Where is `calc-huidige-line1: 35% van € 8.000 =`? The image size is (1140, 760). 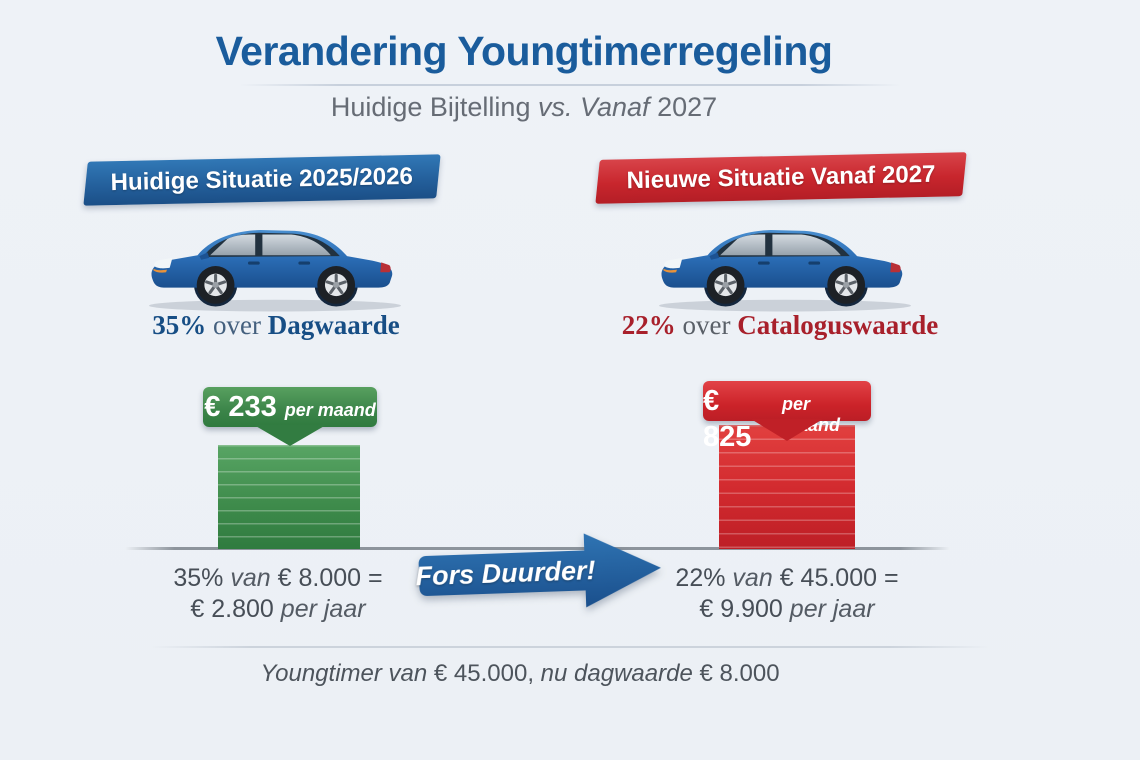 calc-huidige-line1: 35% van € 8.000 = is located at coordinates (278, 578).